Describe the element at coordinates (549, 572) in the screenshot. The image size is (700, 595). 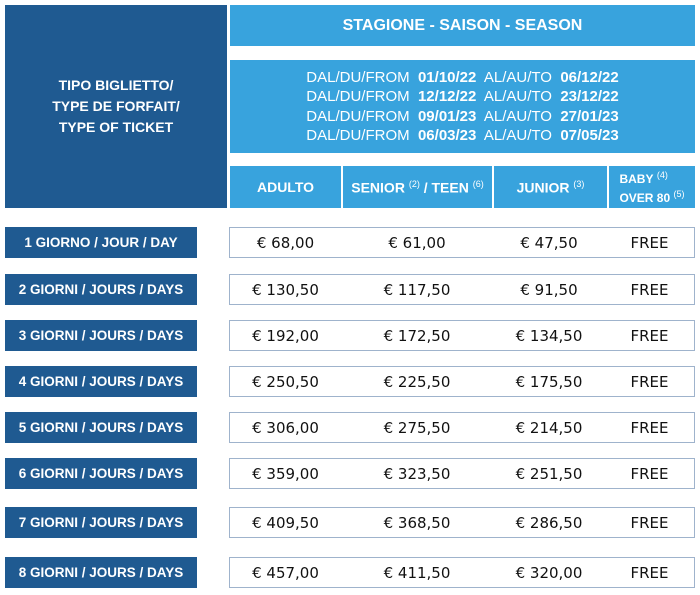
I see `price-cell: € 320,00` at that location.